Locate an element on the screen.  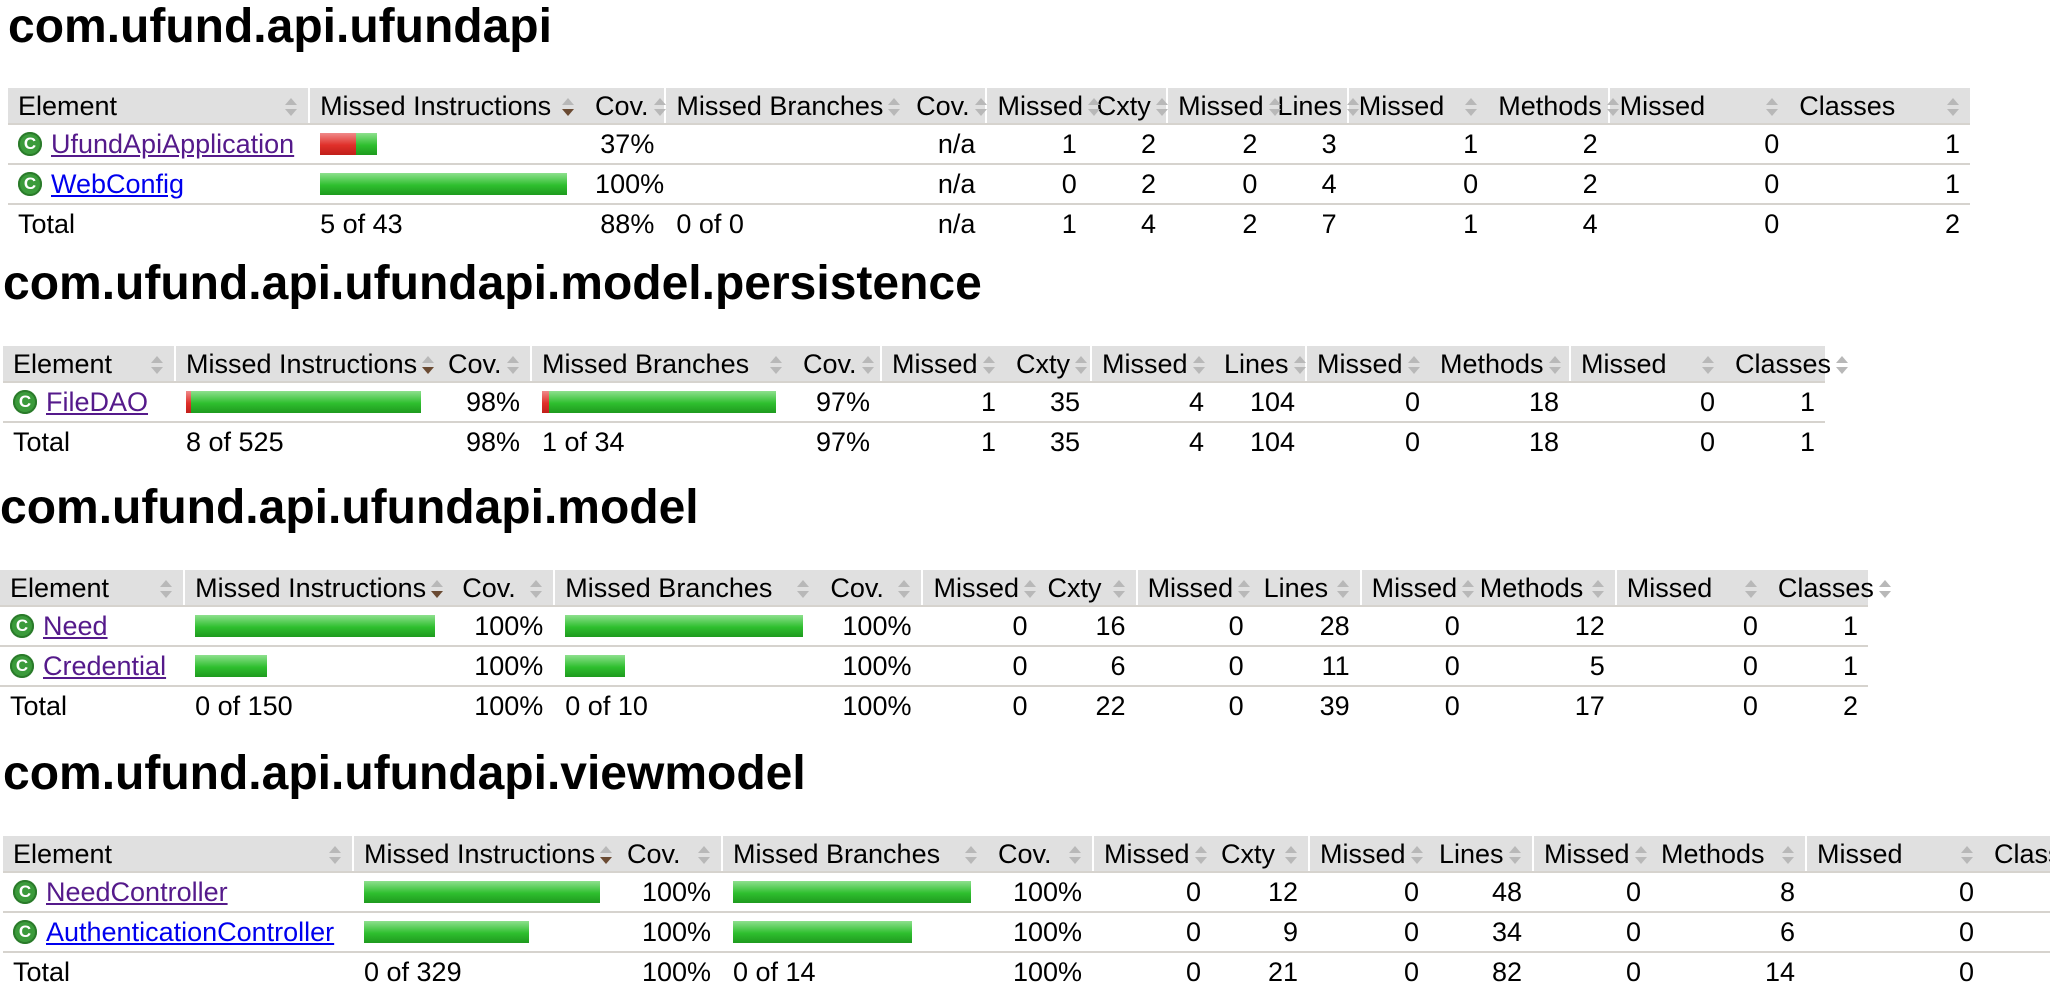
class-link: AuthenticationController is located at coordinates (190, 931).